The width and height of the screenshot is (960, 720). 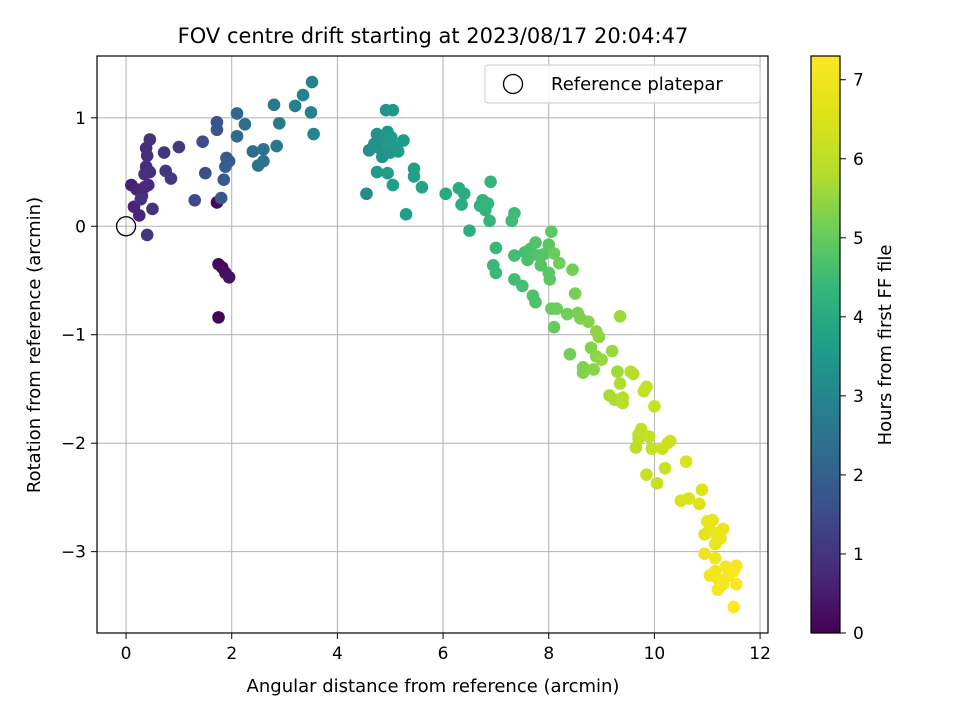 I want to click on x-tick-label: 0, so click(x=126, y=654).